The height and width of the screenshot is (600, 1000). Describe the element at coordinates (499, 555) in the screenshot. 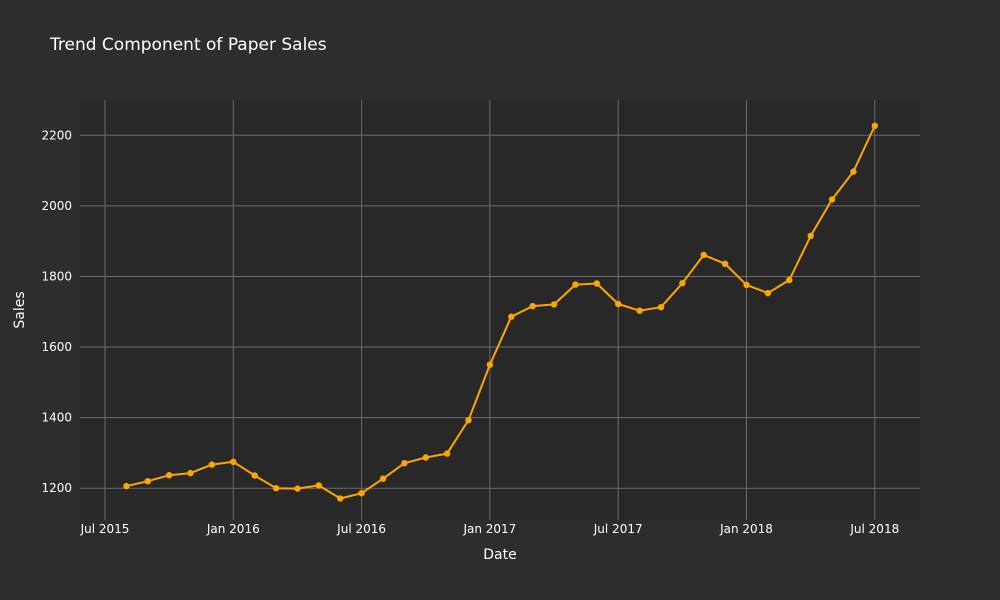

I see `x-axis-title: Date` at that location.